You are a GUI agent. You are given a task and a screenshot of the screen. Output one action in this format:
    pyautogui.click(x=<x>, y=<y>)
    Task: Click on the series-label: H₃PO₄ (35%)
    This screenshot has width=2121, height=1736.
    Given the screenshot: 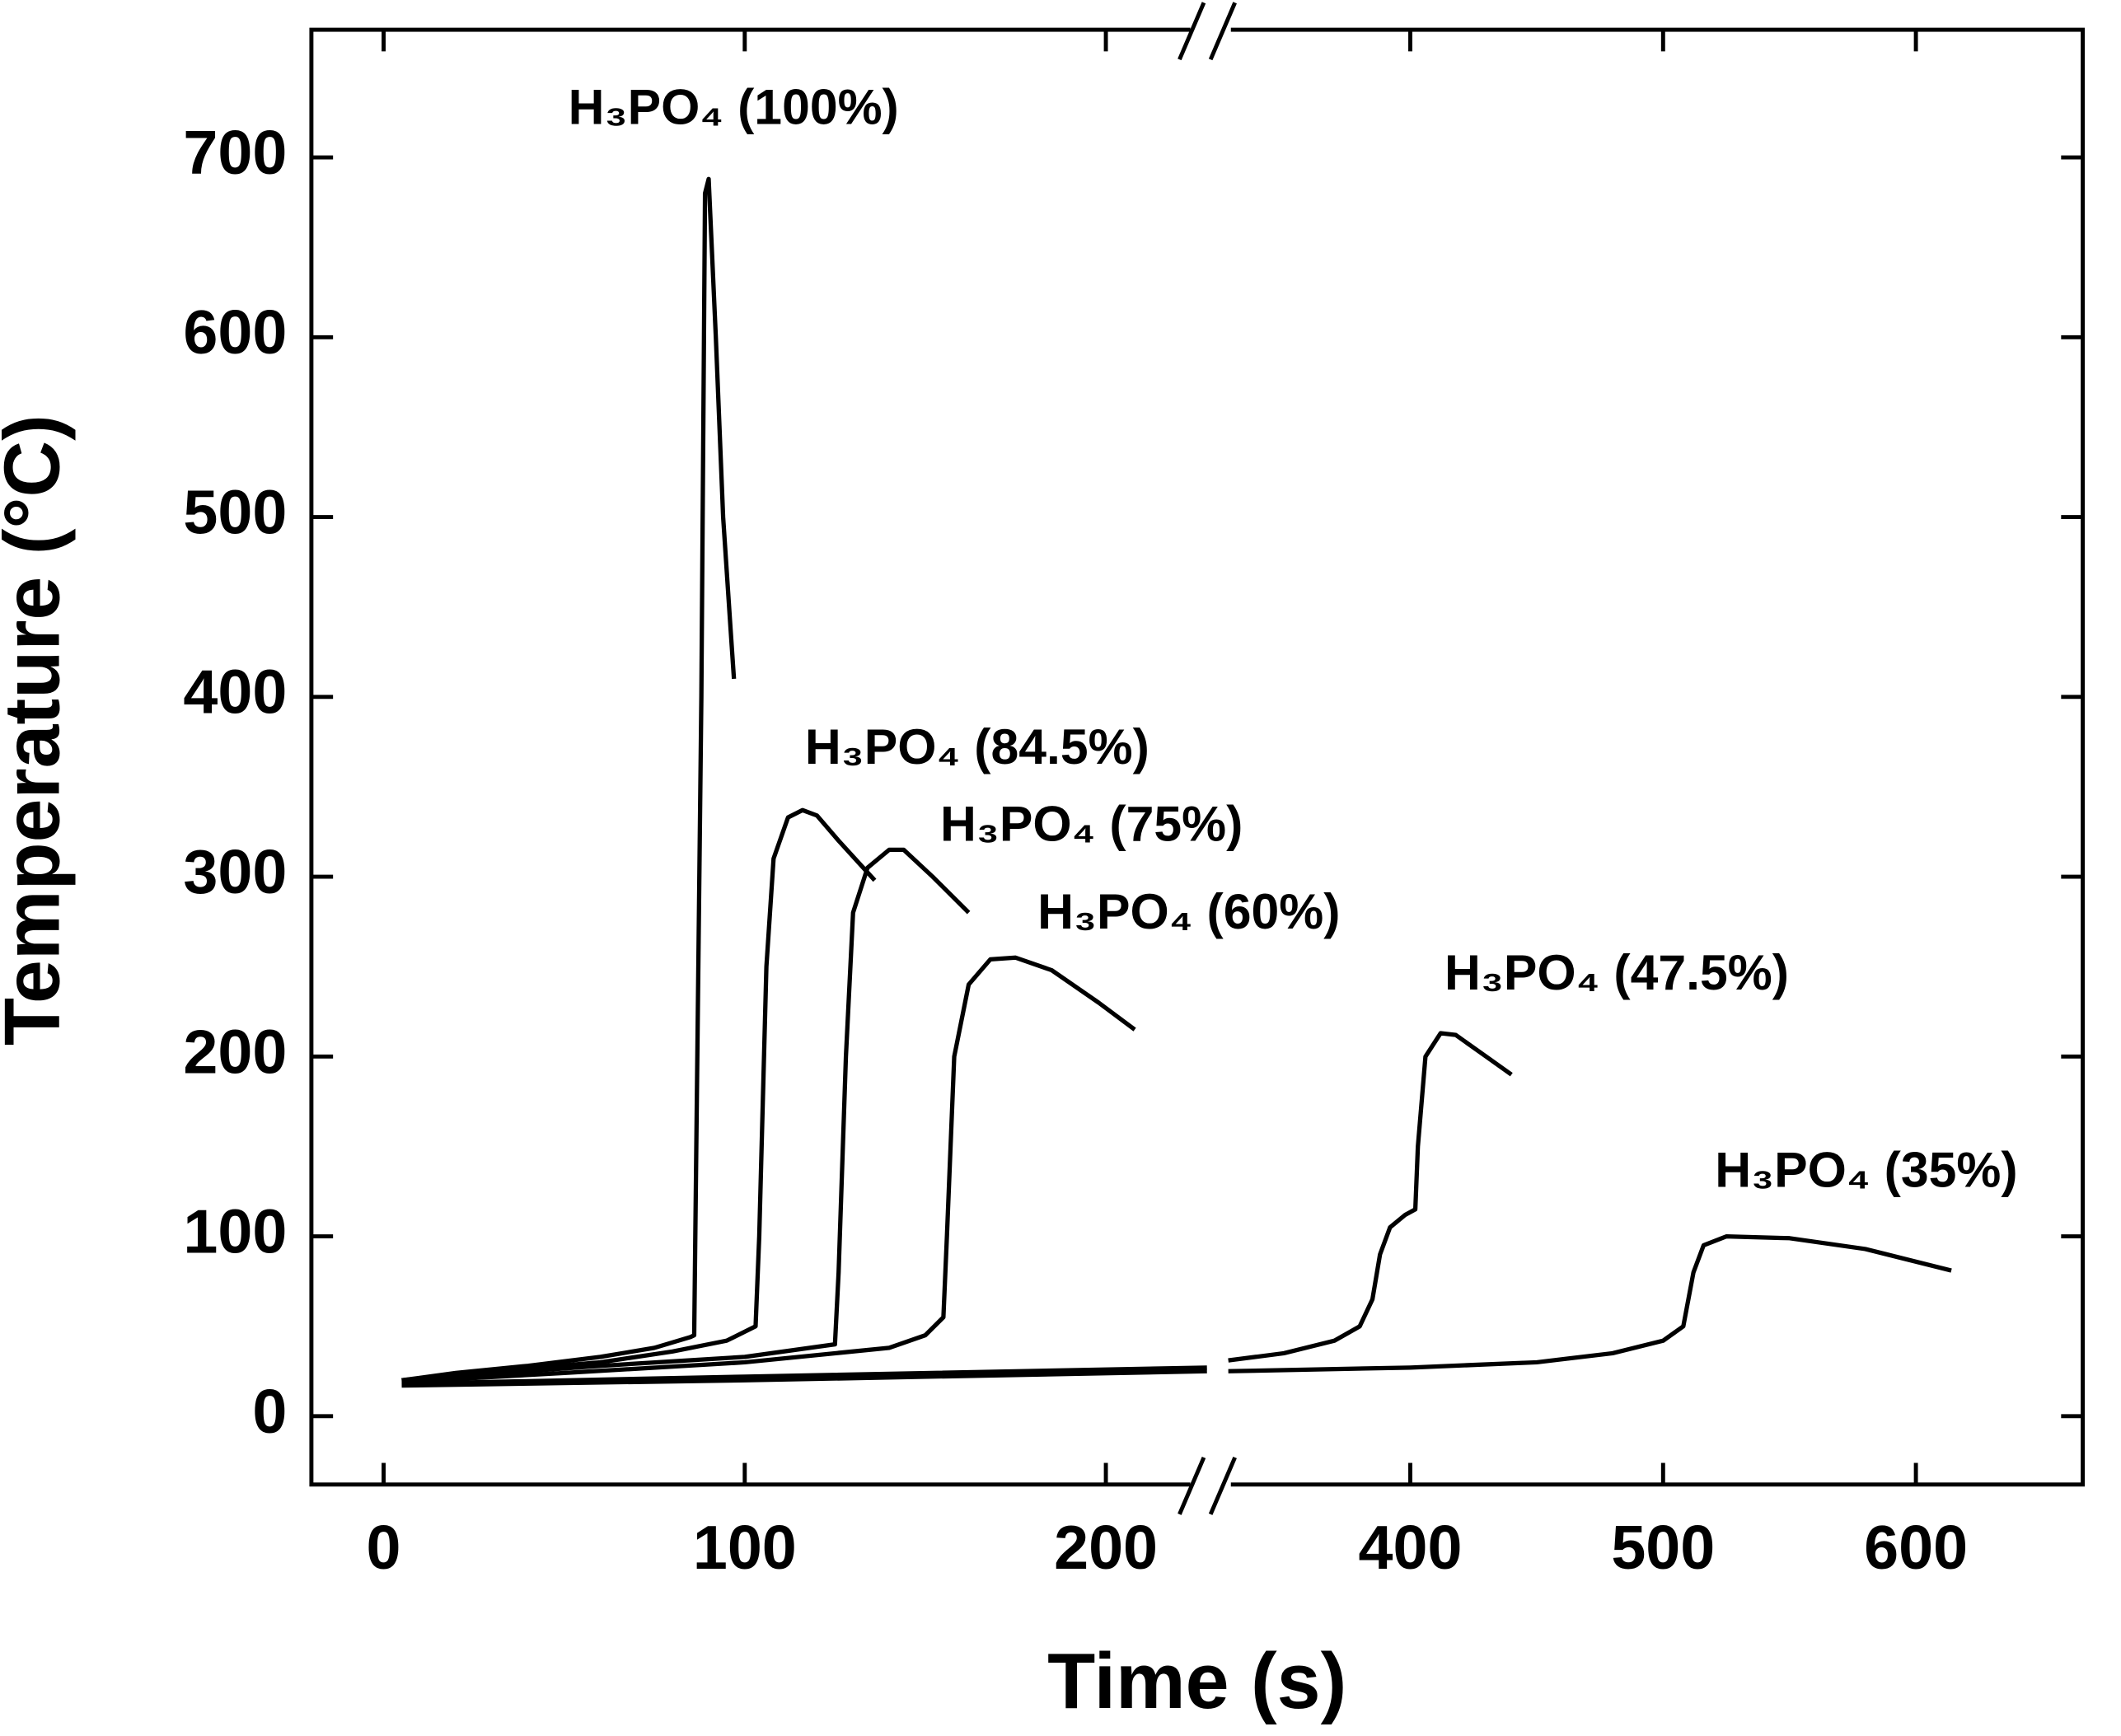 What is the action you would take?
    pyautogui.click(x=1866, y=1169)
    